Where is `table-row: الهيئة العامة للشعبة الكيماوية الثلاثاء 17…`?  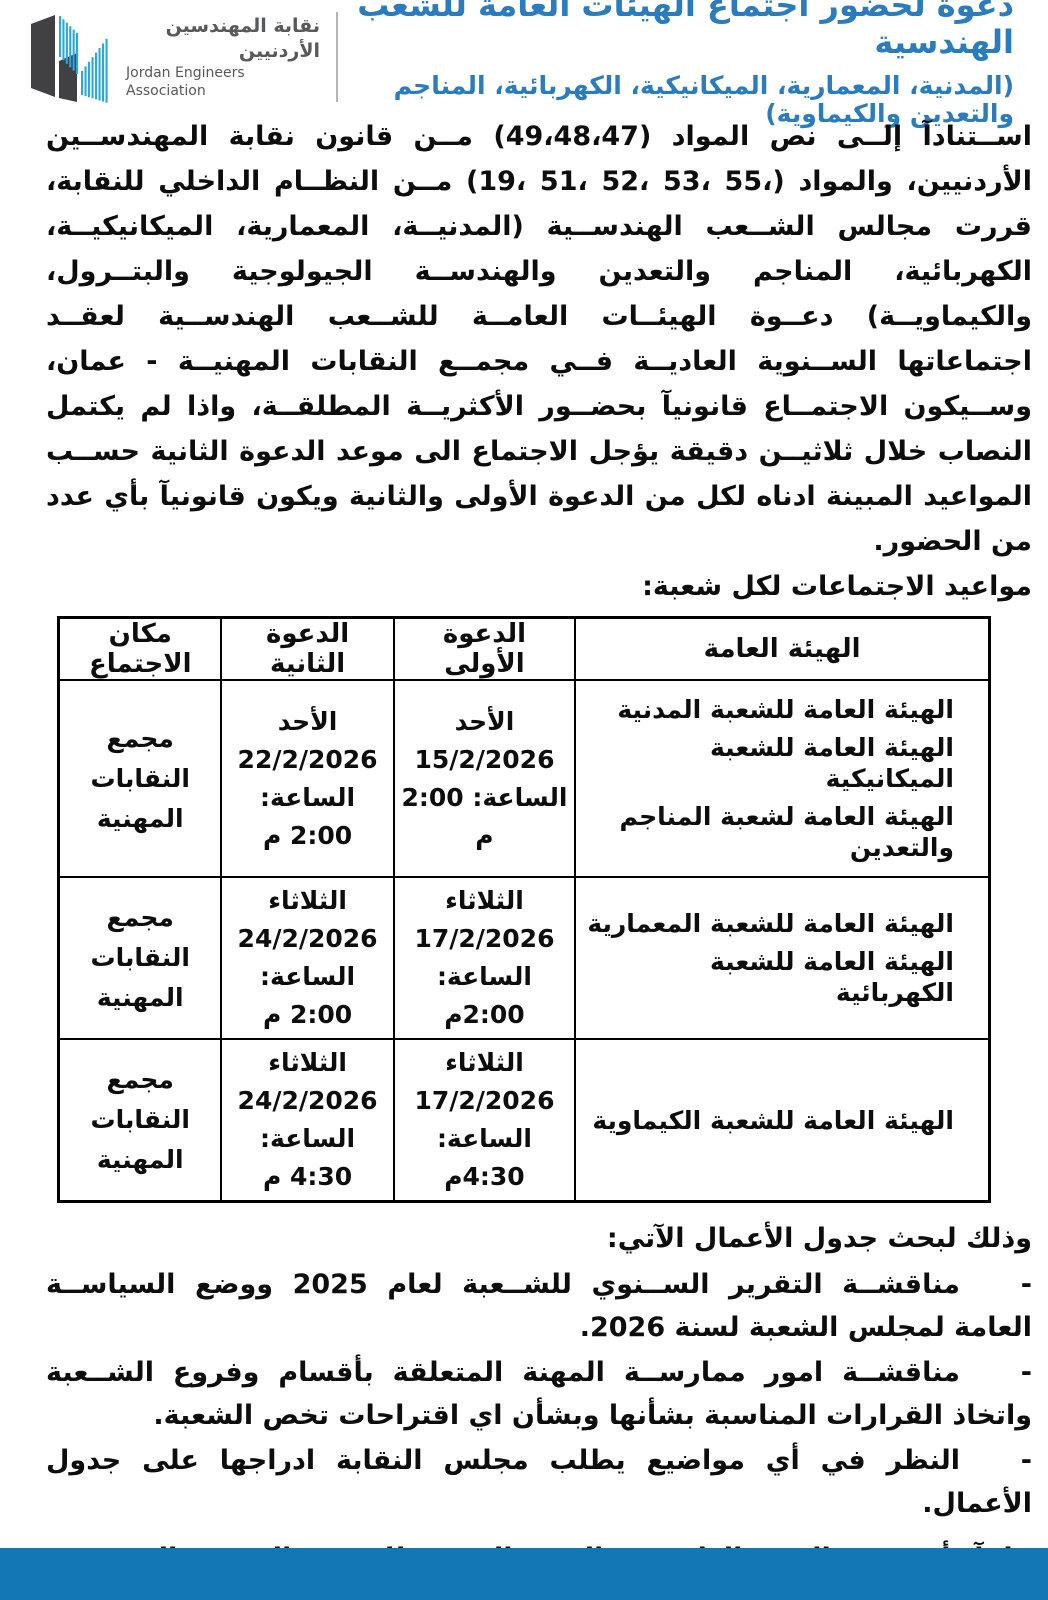
table-row: الهيئة العامة للشعبة الكيماوية الثلاثاء 17… is located at coordinates (524, 1120).